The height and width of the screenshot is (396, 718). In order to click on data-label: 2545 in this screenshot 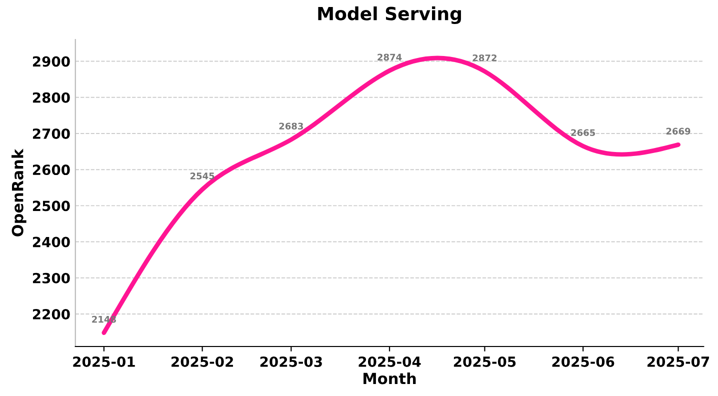, I will do `click(202, 176)`.